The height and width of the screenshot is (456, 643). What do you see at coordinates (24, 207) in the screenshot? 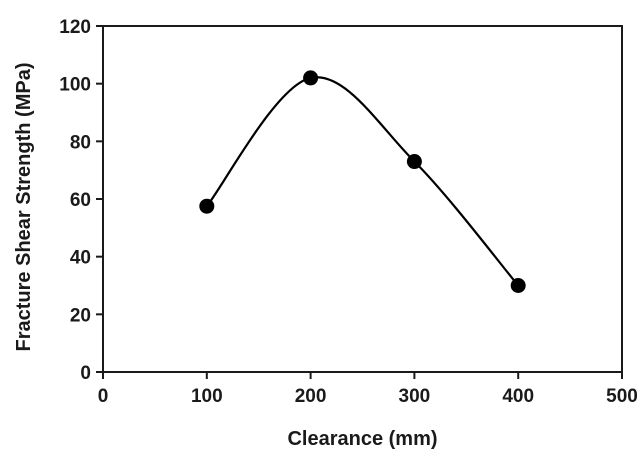
I see `y-axis-title: Fracture Shear Strength (MPa)` at bounding box center [24, 207].